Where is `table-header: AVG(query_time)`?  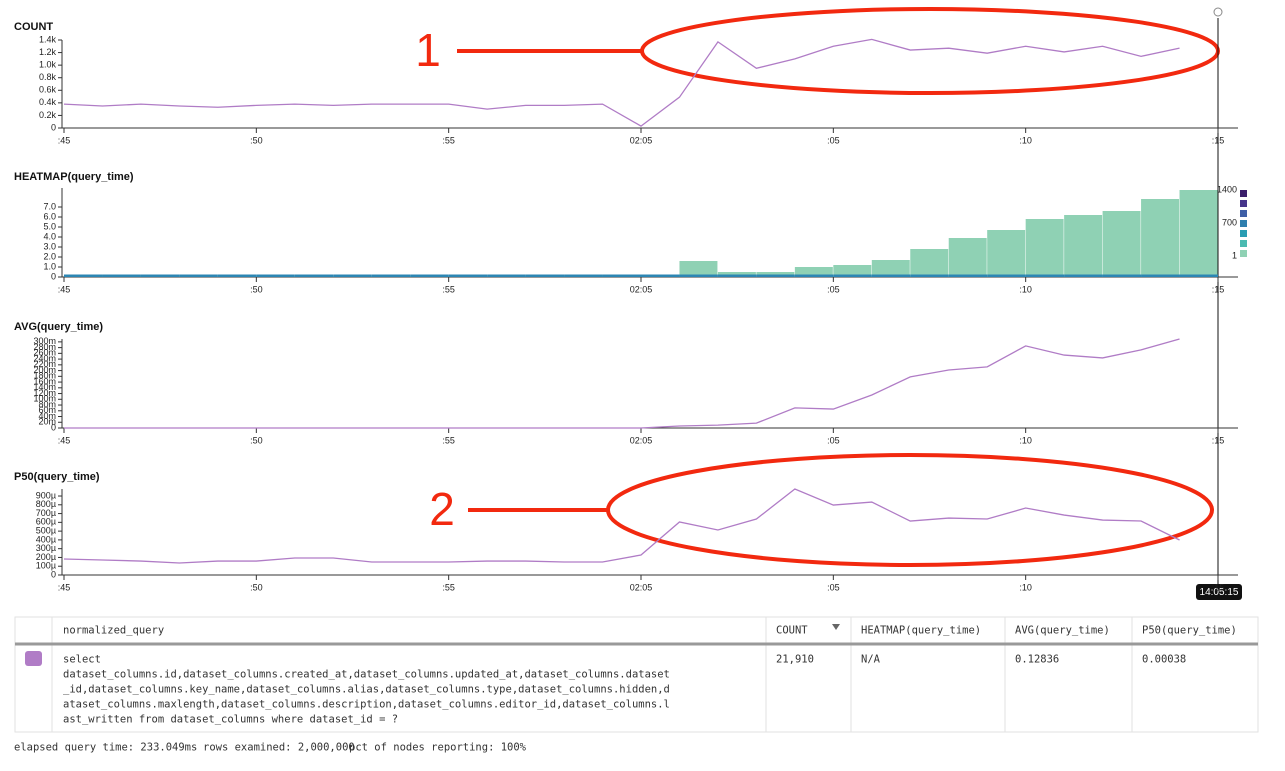 table-header: AVG(query_time) is located at coordinates (1062, 631).